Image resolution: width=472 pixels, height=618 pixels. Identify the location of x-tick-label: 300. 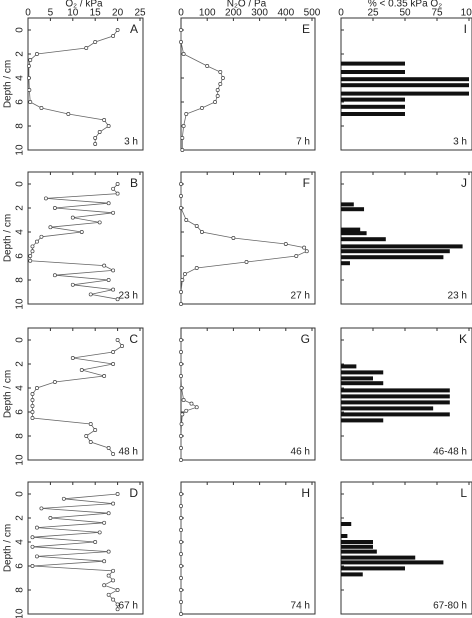
(259, 13).